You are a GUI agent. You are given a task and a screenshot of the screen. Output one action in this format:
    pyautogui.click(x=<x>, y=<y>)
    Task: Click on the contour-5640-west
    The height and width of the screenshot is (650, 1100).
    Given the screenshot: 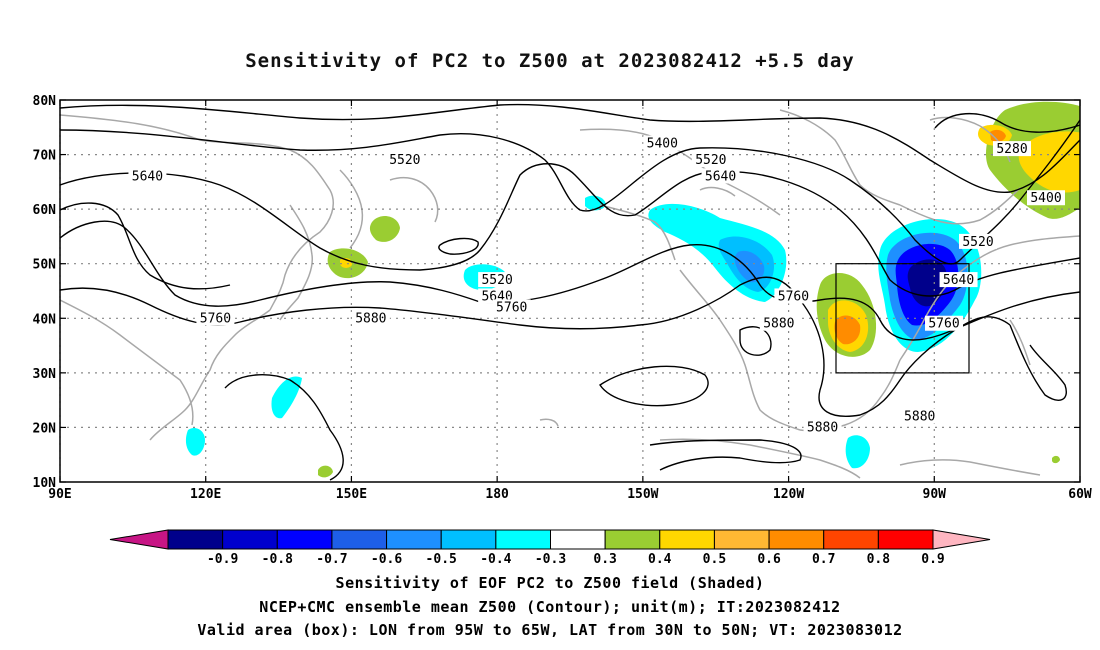 What is the action you would take?
    pyautogui.click(x=145, y=246)
    